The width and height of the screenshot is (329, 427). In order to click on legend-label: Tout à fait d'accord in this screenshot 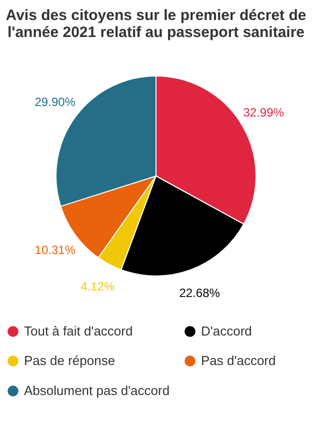, I will do `click(78, 330)`.